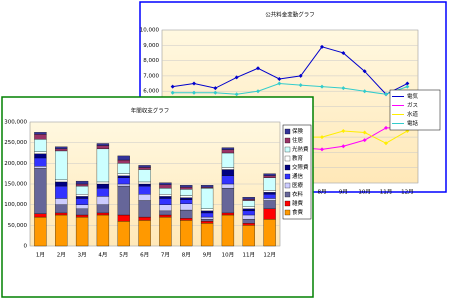 The width and height of the screenshot is (450, 304). What do you see at coordinates (165, 255) in the screenshot?
I see `x-tick-label: 7月` at bounding box center [165, 255].